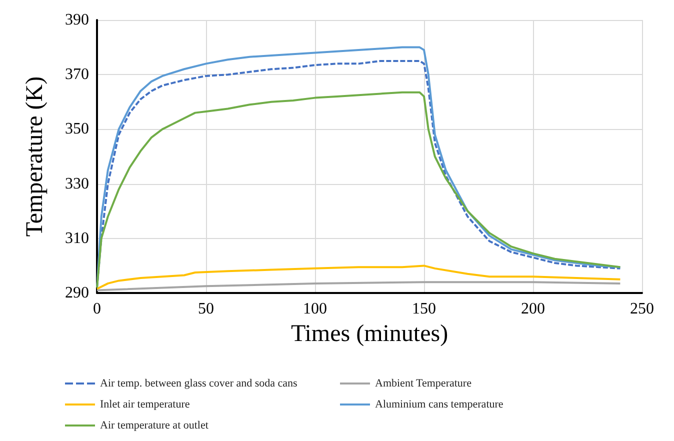 Image resolution: width=674 pixels, height=441 pixels. I want to click on x-tick-label: 50, so click(206, 309).